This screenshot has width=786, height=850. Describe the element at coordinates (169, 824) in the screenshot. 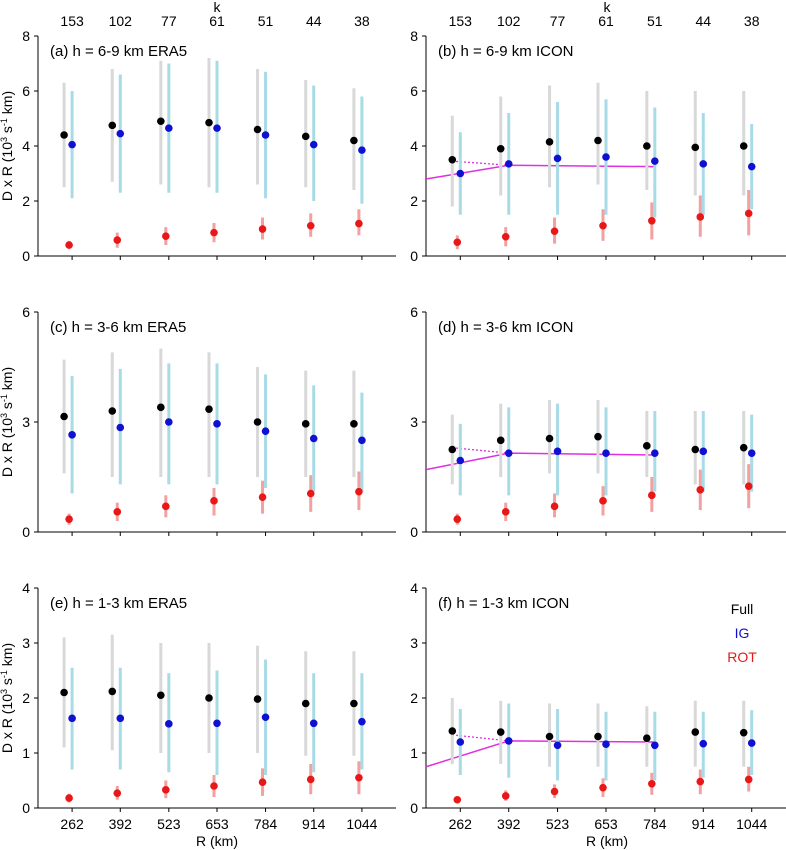

I see `x-tick-label: 523` at that location.